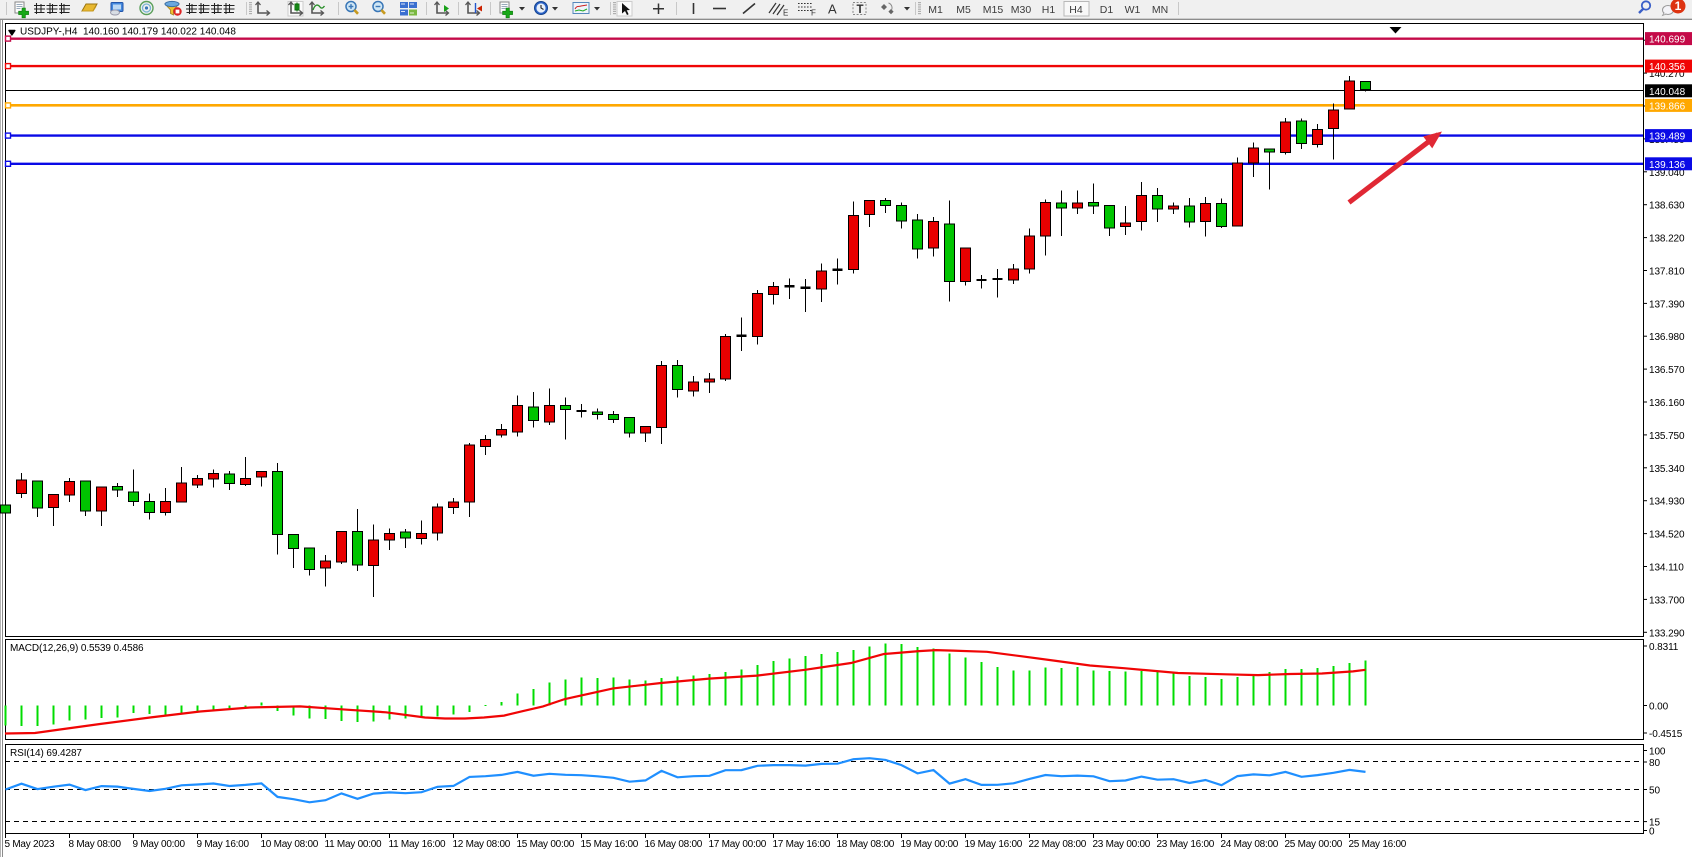 The height and width of the screenshot is (857, 1692). Describe the element at coordinates (1667, 633) in the screenshot. I see `svg-text: 133.290` at that location.